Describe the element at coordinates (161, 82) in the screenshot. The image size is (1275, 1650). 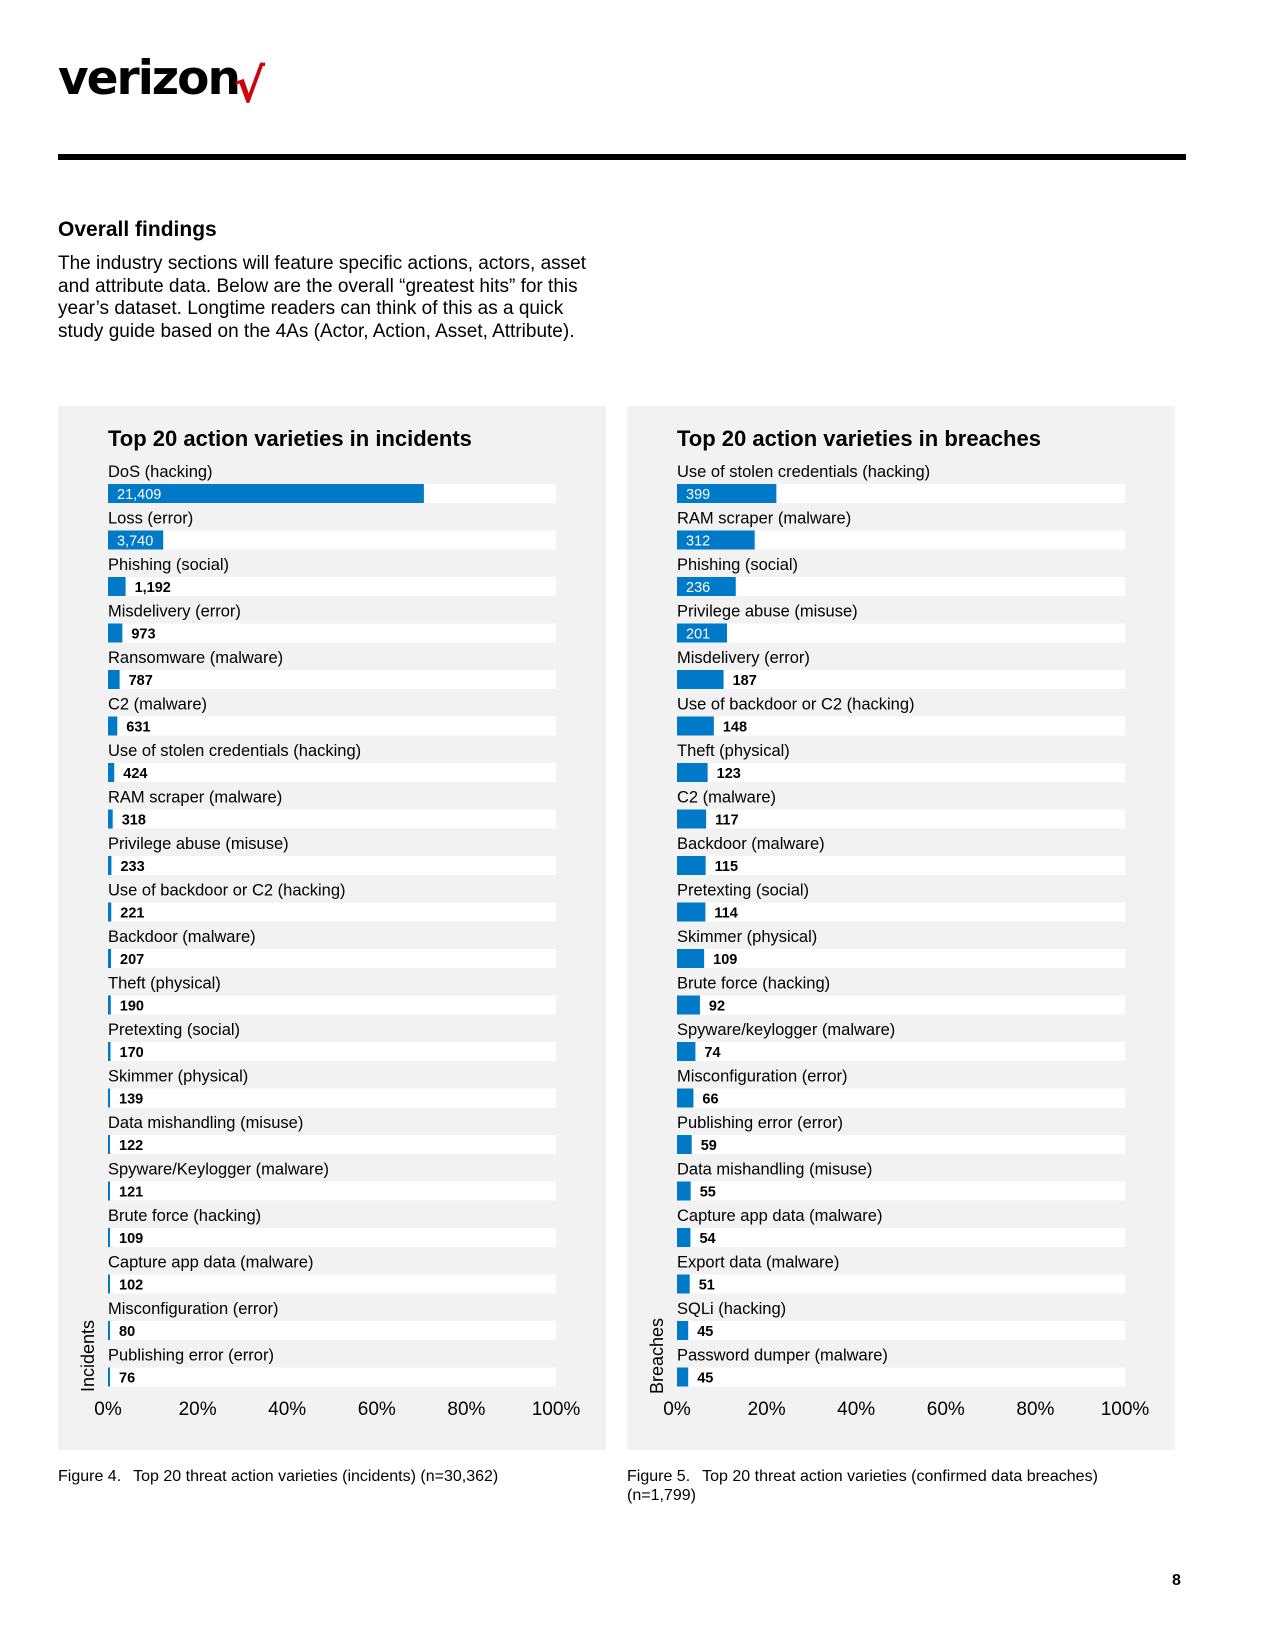
I see `verizon-logo: verizon √` at that location.